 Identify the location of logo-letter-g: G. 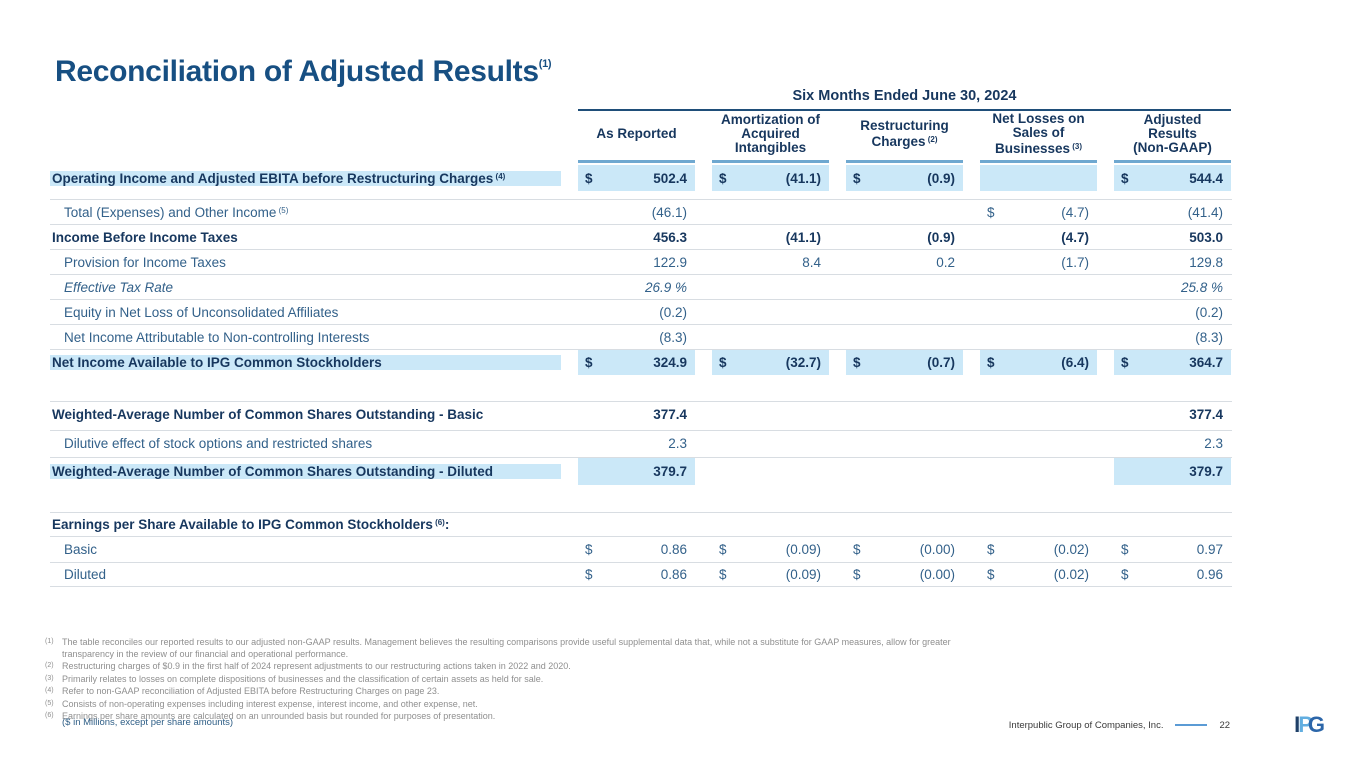
(1316, 724).